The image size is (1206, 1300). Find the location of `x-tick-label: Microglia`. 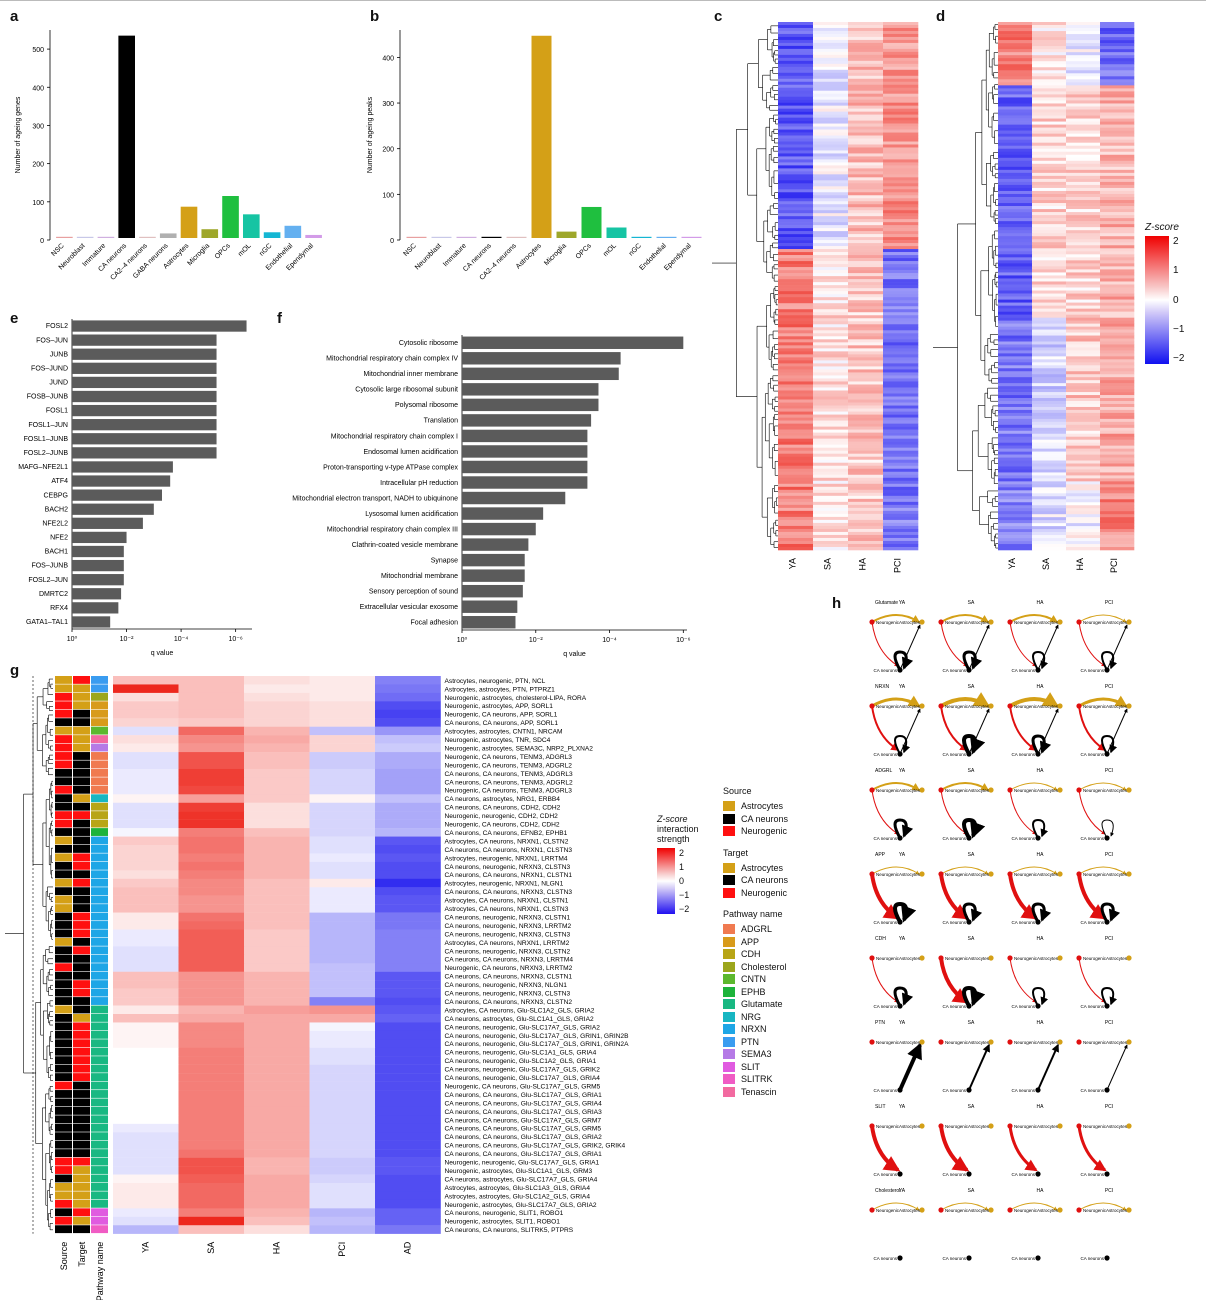

x-tick-label: Microglia is located at coordinates (198, 254).